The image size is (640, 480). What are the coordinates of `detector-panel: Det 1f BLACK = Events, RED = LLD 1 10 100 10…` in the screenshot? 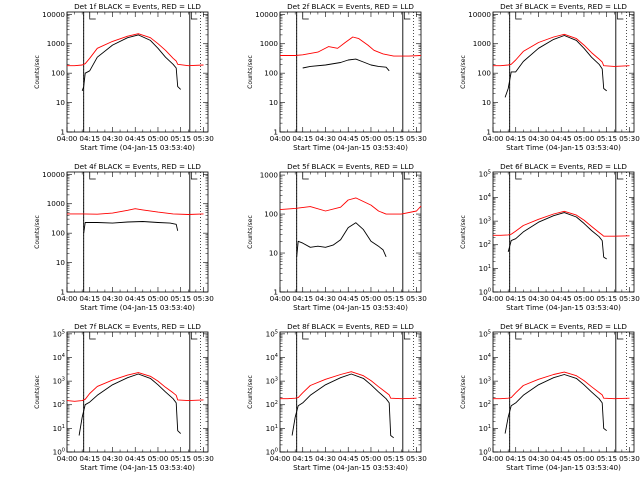 It's located at (124, 77).